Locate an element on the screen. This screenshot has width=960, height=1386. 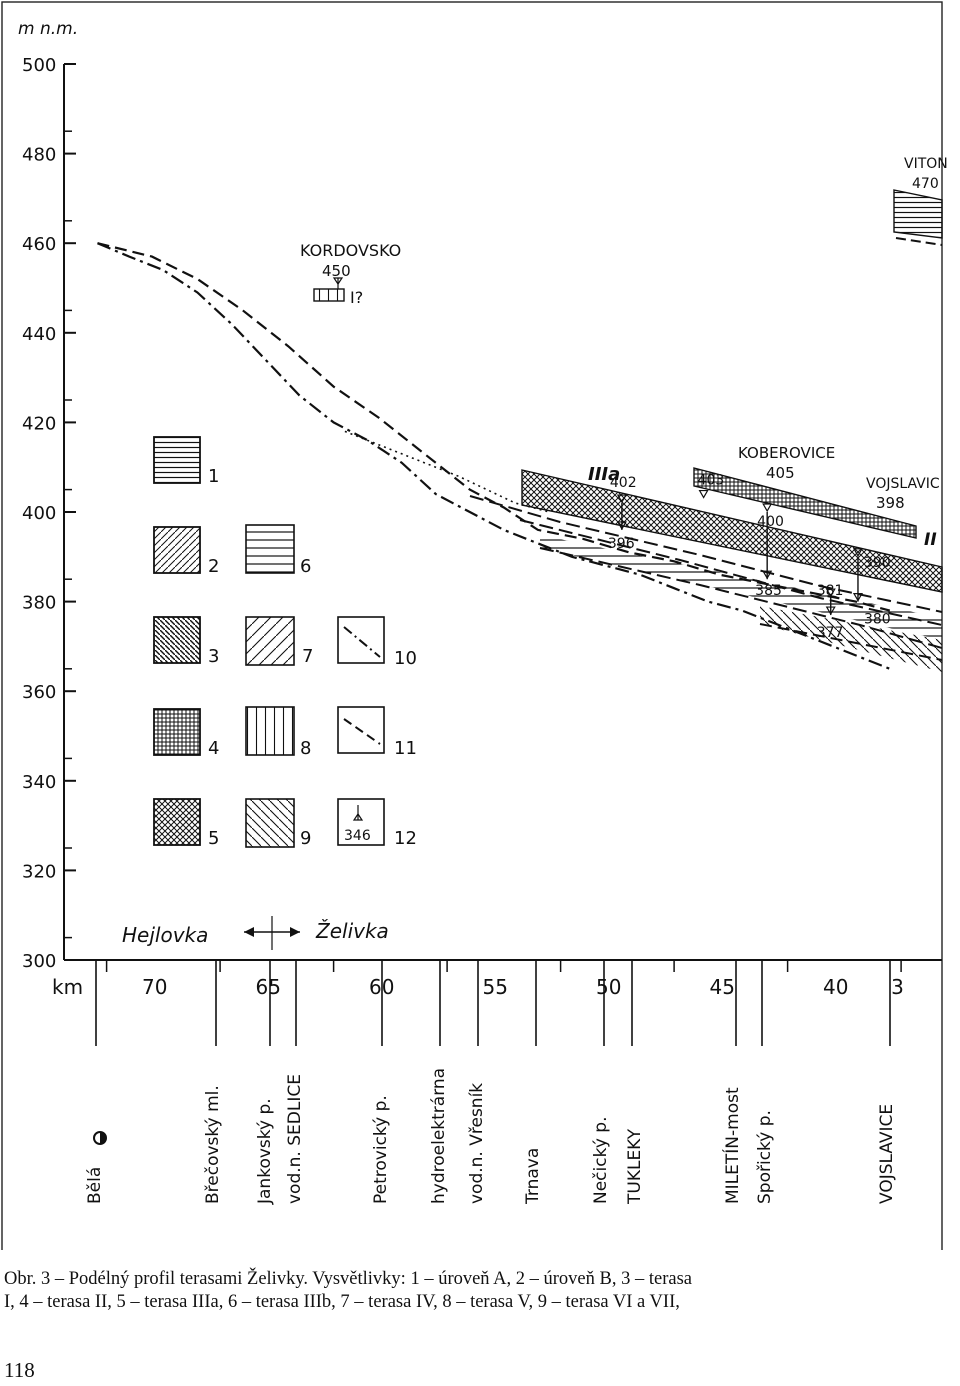
locality-name: VITON is located at coordinates (926, 164).